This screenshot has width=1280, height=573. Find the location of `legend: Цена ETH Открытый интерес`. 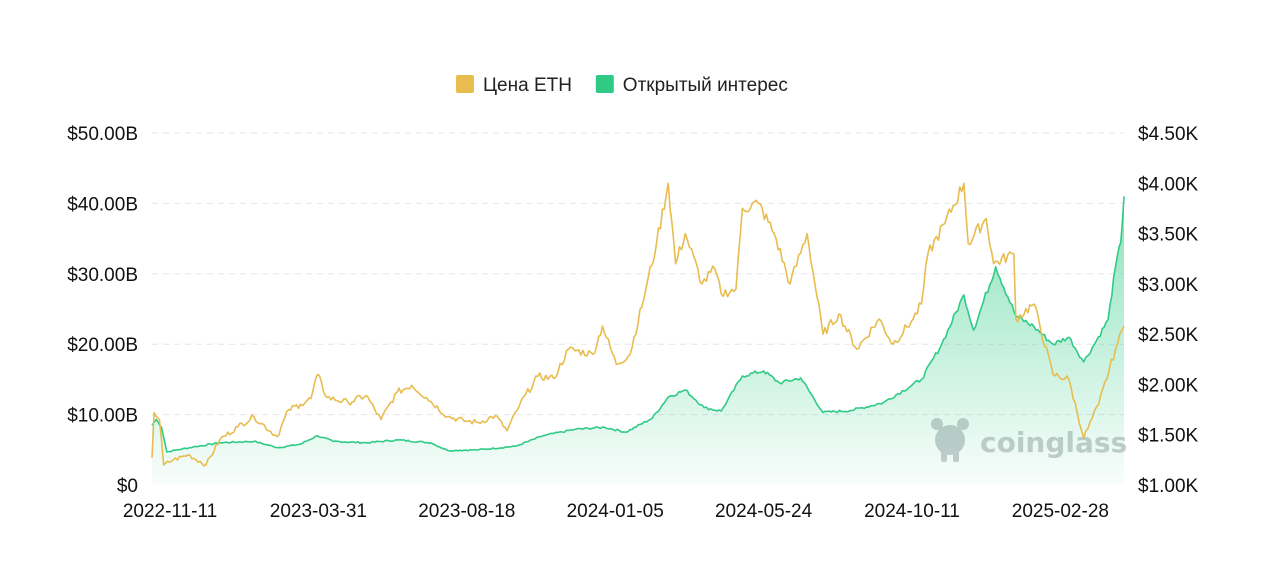

legend: Цена ETH Открытый интерес is located at coordinates (622, 85).